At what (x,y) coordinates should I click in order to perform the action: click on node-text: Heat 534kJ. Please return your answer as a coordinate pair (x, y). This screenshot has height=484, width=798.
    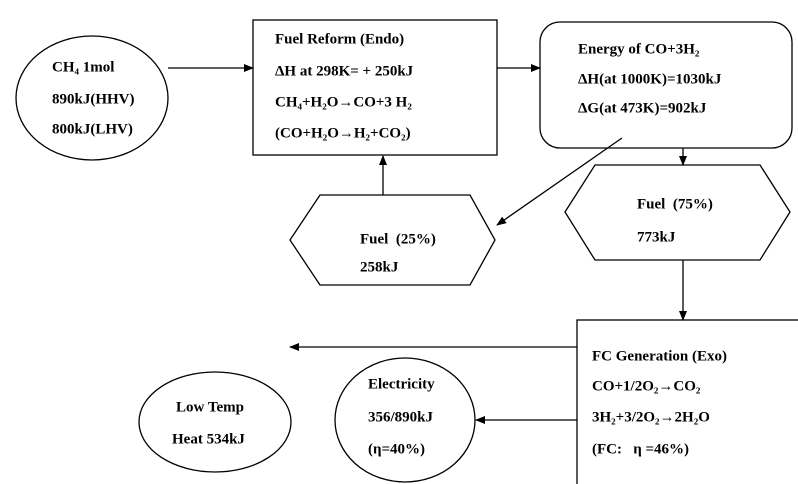
    Looking at the image, I should click on (208, 439).